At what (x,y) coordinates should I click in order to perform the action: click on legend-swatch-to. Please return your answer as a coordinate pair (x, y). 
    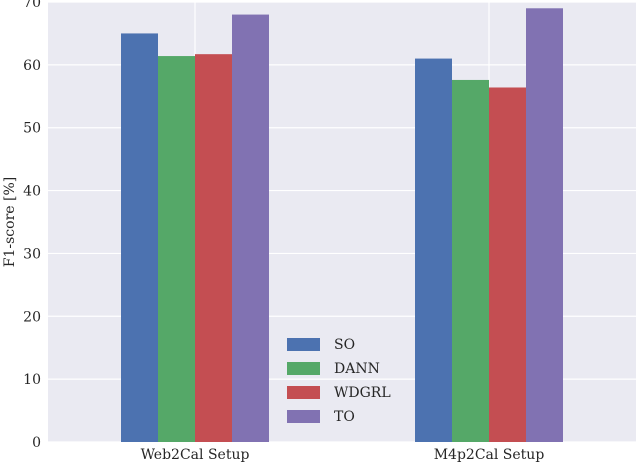
    Looking at the image, I should click on (303, 416).